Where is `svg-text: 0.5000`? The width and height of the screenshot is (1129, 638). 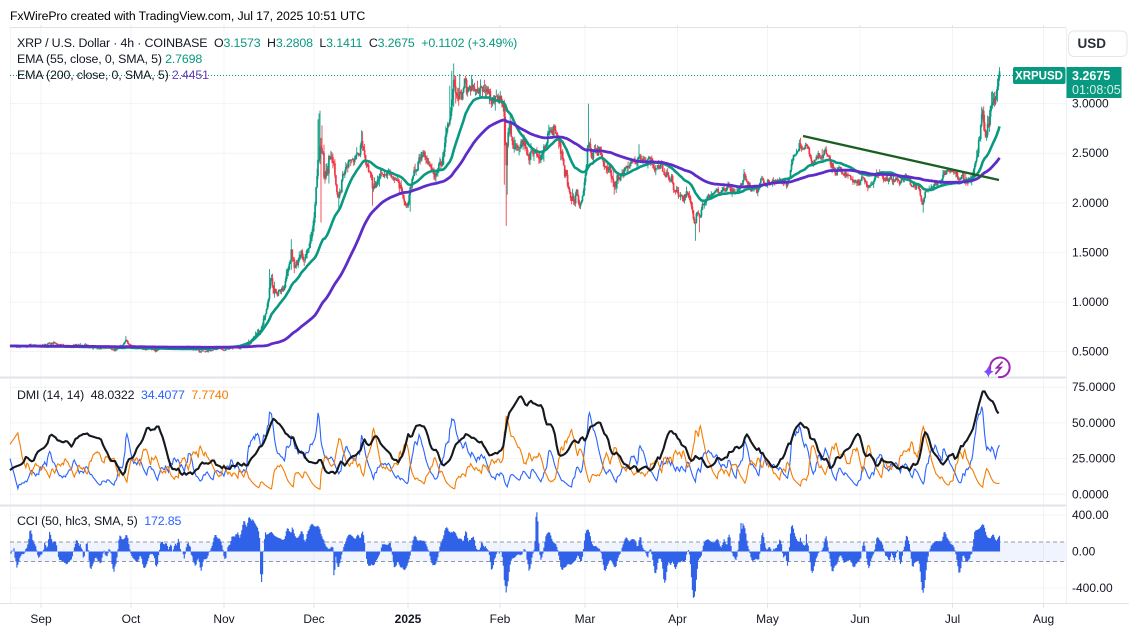 svg-text: 0.5000 is located at coordinates (1090, 352).